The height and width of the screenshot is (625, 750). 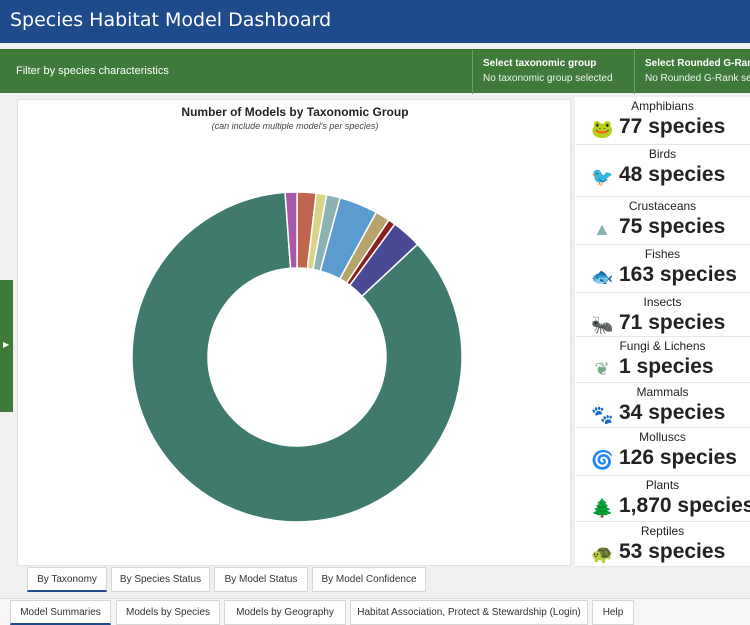 I want to click on tab-models-by-species: Models by Species, so click(x=168, y=612).